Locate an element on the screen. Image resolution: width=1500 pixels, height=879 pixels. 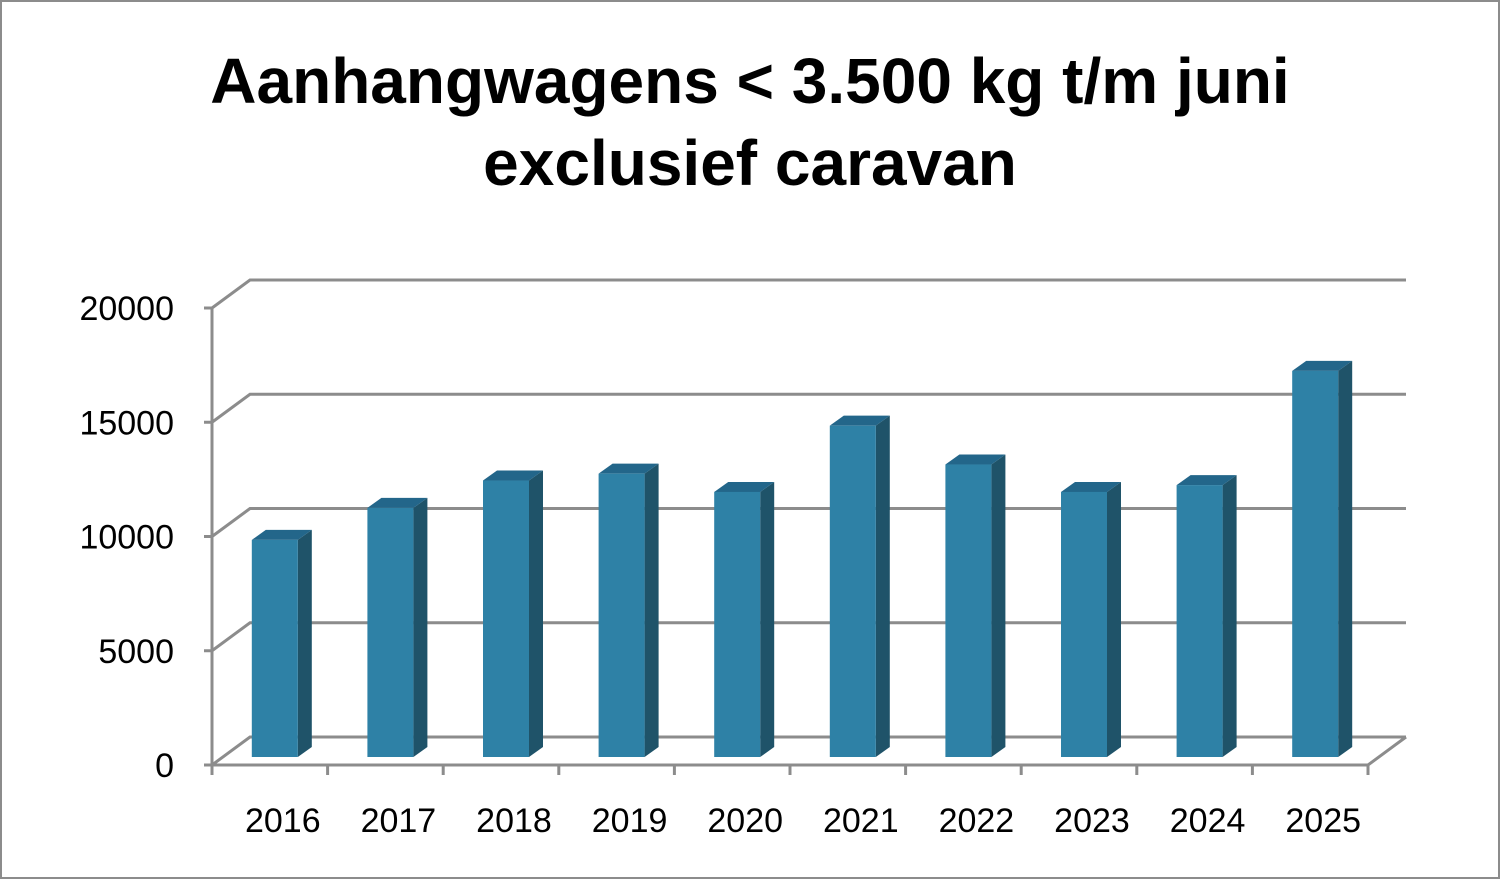
bar-side-2019 is located at coordinates (651, 610).